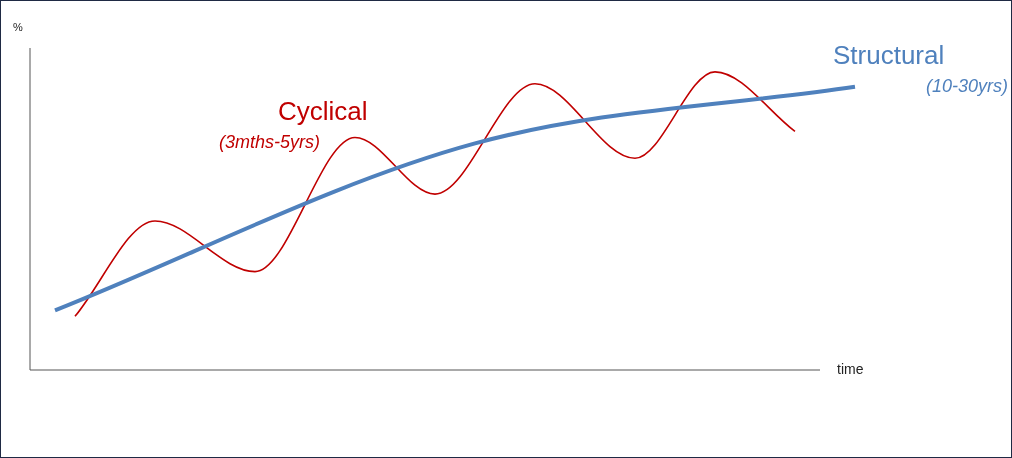 Image resolution: width=1012 pixels, height=458 pixels. I want to click on x-axis-title: time, so click(850, 368).